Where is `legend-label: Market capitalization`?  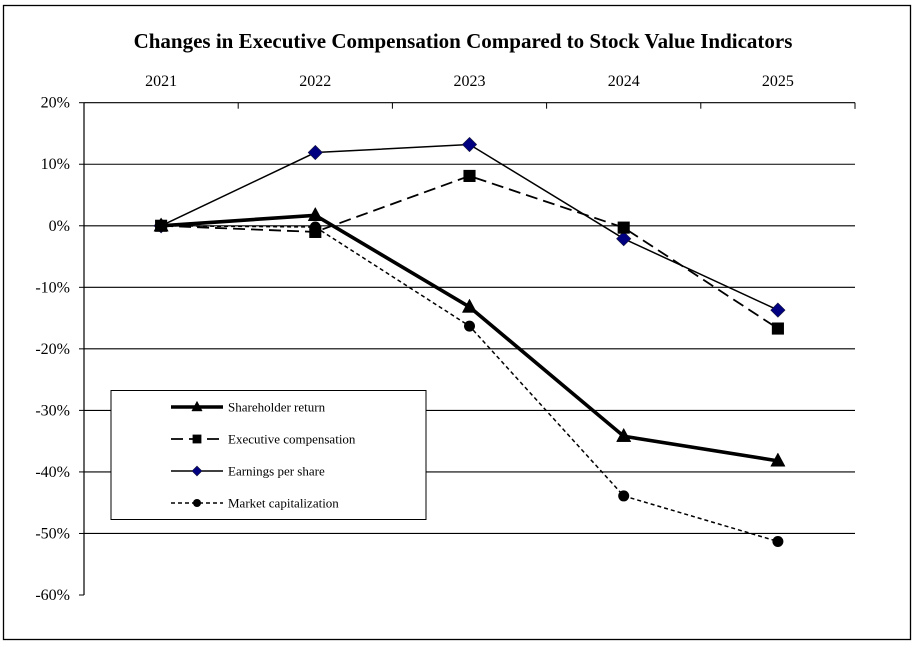
legend-label: Market capitalization is located at coordinates (283, 503).